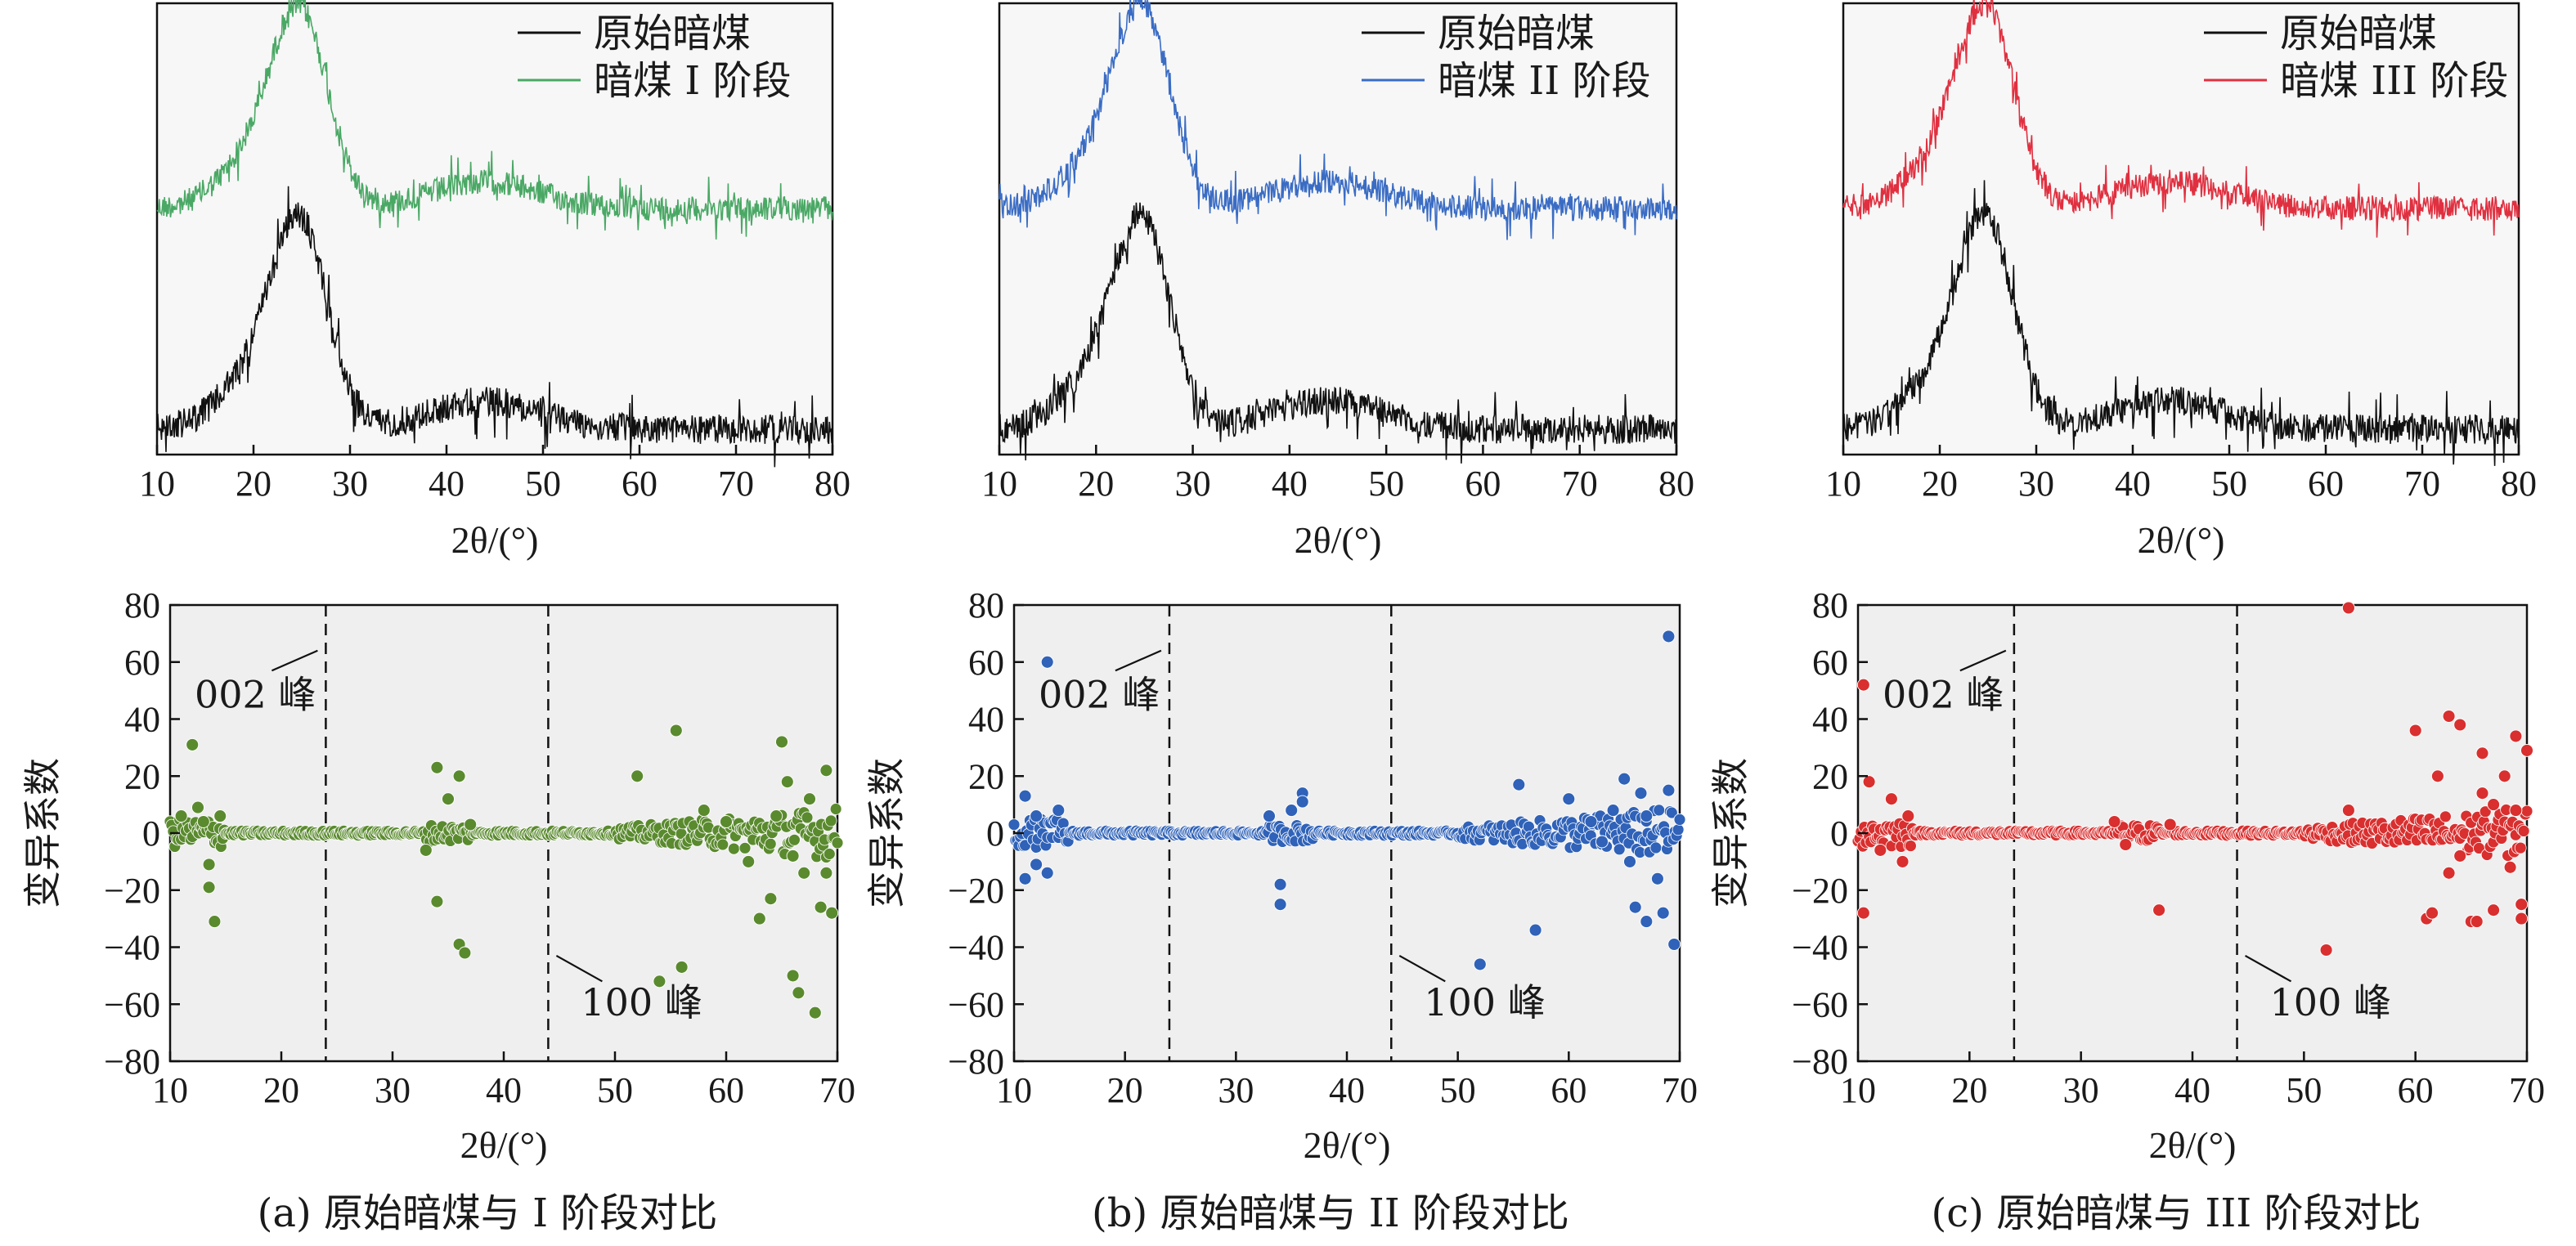 The width and height of the screenshot is (2576, 1246). What do you see at coordinates (995, 833) in the screenshot?
I see `cv-ytick-label: 0` at bounding box center [995, 833].